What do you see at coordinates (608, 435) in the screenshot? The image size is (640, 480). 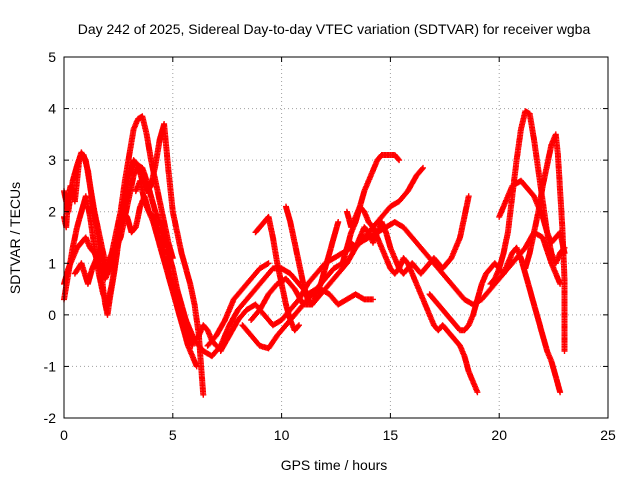 I see `x-tick-label: 25` at bounding box center [608, 435].